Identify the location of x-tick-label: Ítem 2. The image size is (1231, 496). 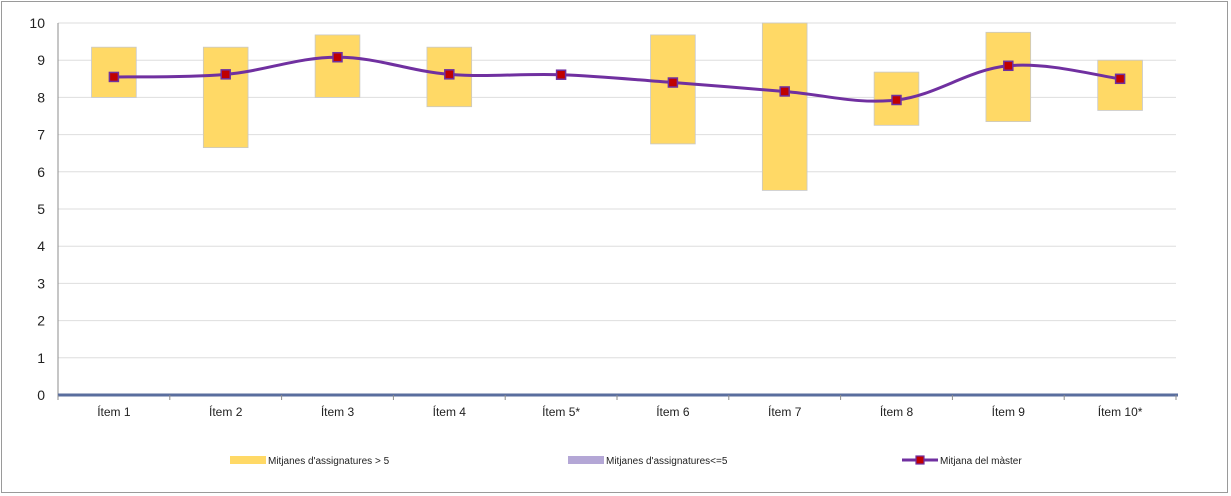
(226, 411).